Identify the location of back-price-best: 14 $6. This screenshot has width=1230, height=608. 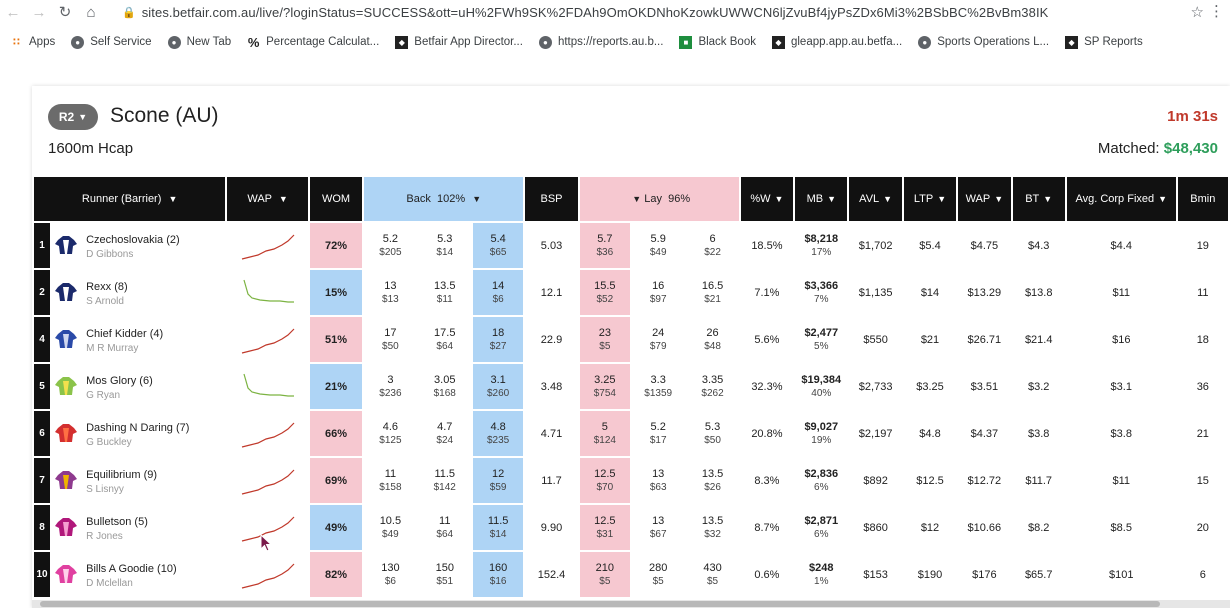
(498, 292).